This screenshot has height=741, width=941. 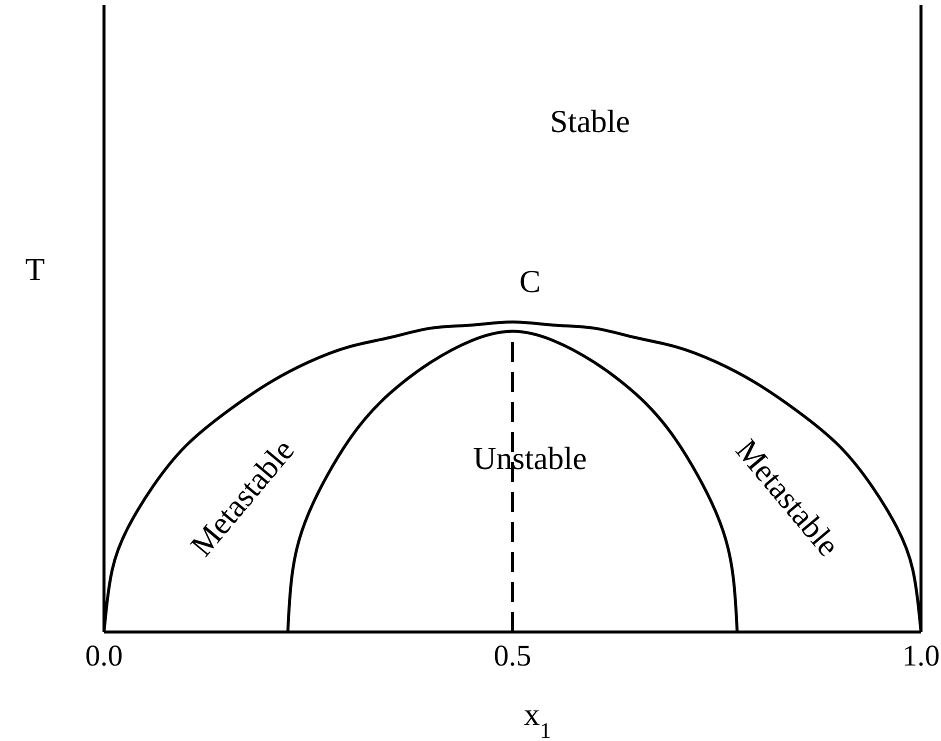 What do you see at coordinates (513, 655) in the screenshot?
I see `x-tick-label: 0.5` at bounding box center [513, 655].